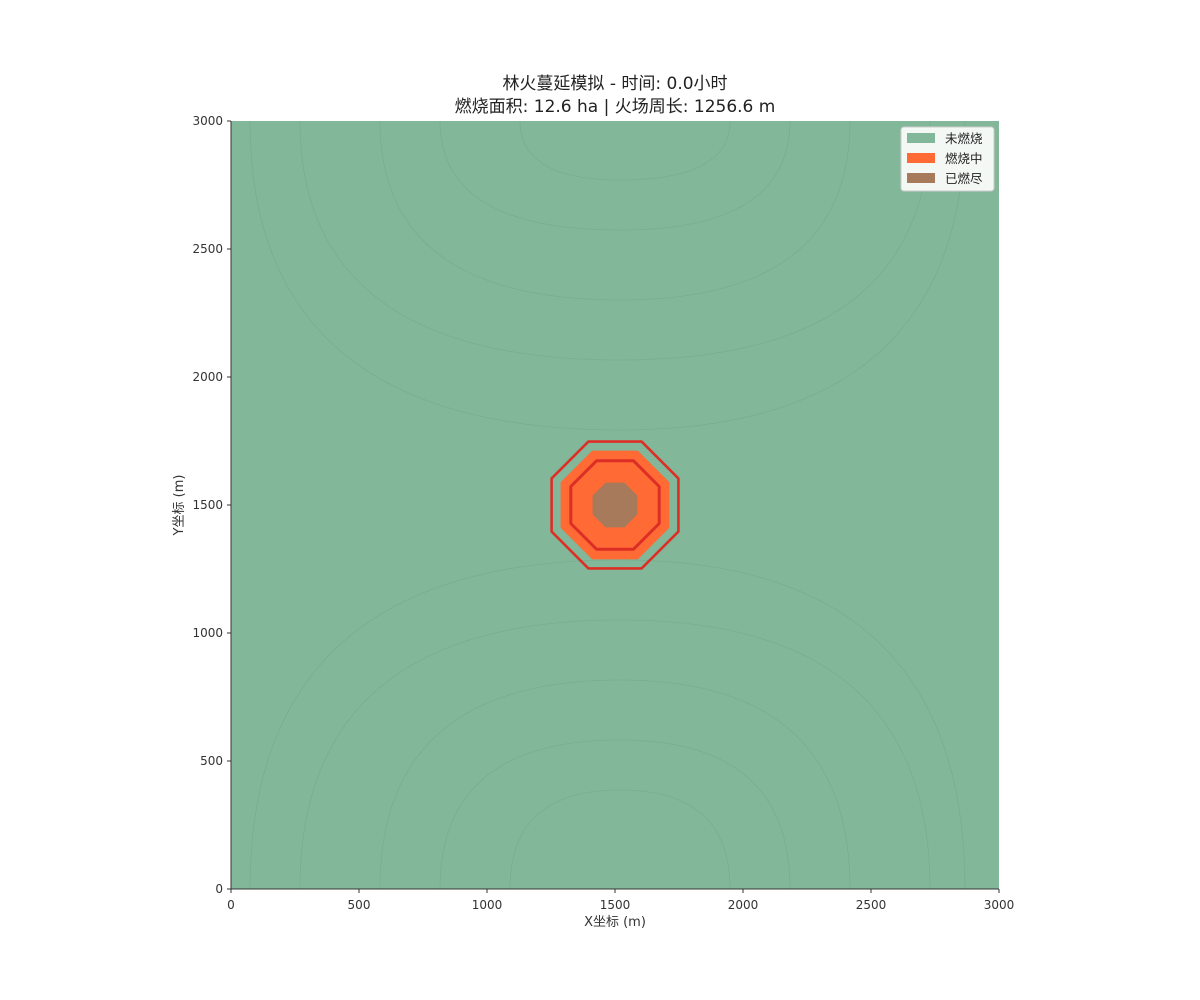  Describe the element at coordinates (964, 138) in the screenshot. I see `legend-label-unburned: 未燃烧` at that location.